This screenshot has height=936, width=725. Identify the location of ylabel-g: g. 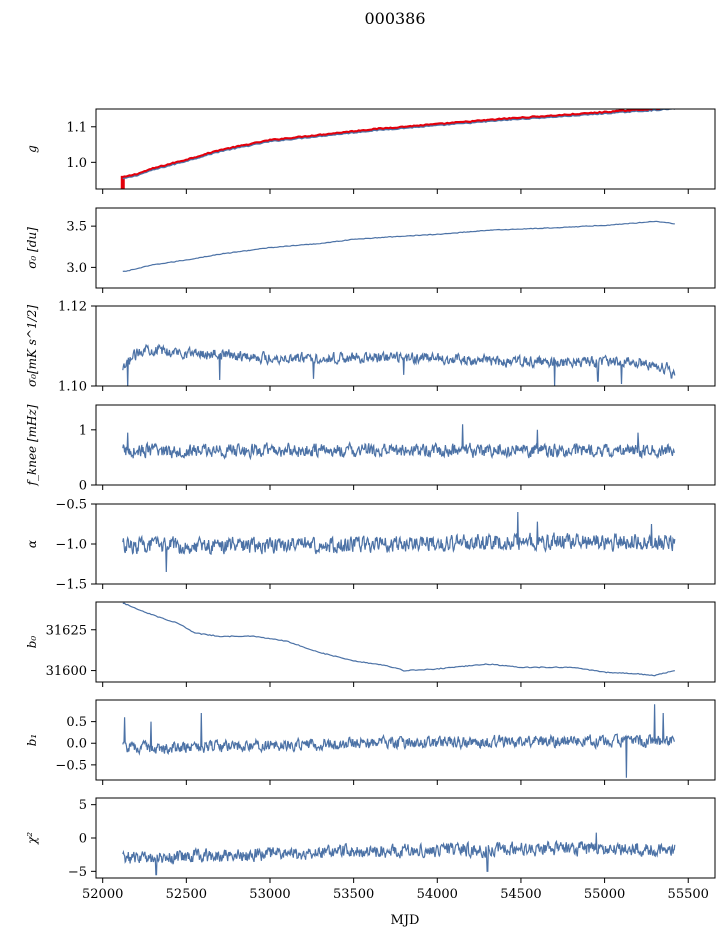
(32, 149).